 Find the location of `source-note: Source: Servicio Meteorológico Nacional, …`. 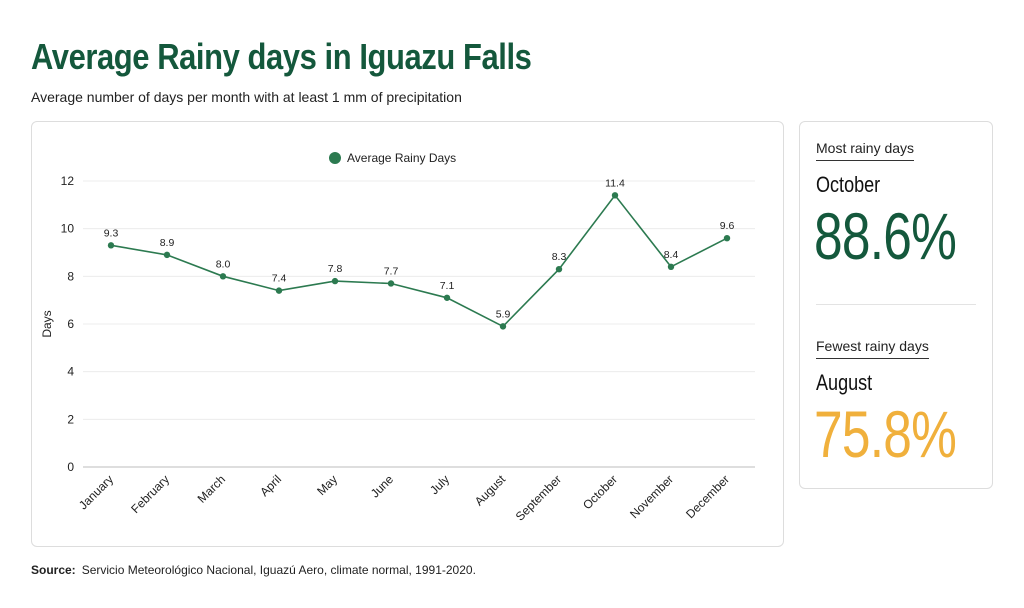

source-note: Source: Servicio Meteorológico Nacional, … is located at coordinates (253, 570).